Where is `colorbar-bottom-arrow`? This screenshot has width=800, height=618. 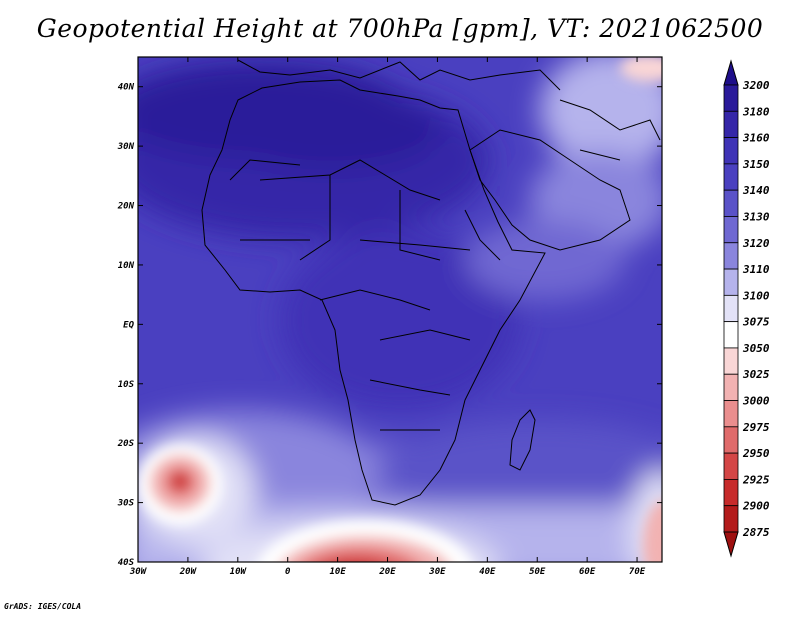 colorbar-bottom-arrow is located at coordinates (731, 544).